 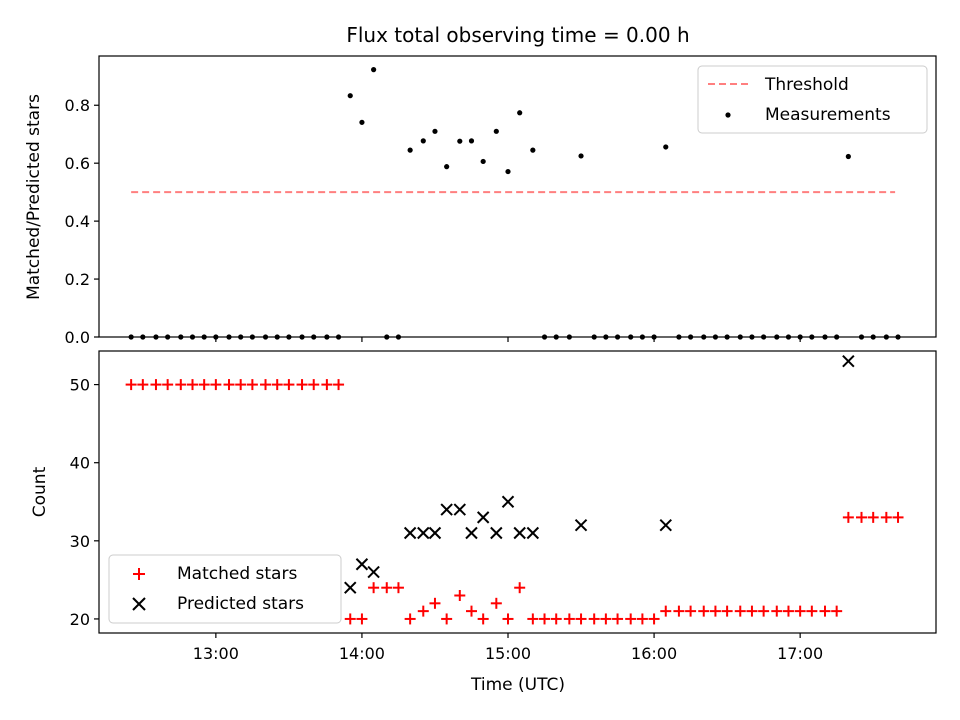 I want to click on top-y-axis-label: Matched/Predicted stars, so click(x=34, y=197).